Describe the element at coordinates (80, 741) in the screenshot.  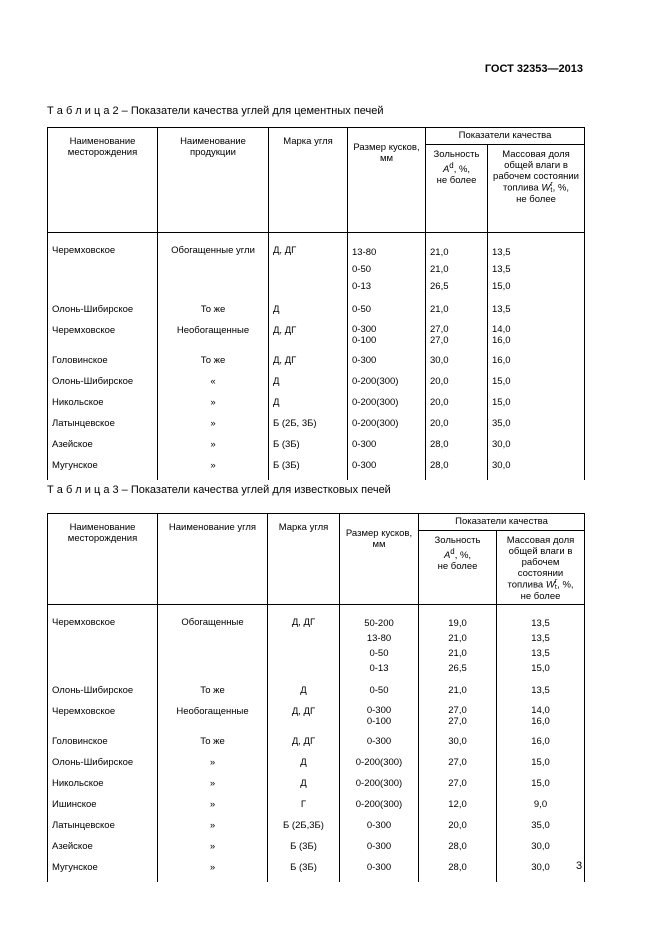
I see `cell-text: Головинское` at that location.